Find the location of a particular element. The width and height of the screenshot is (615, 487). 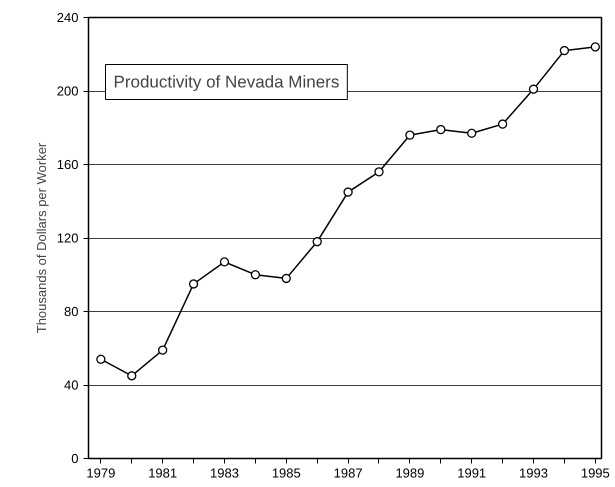

y-tick-label: 120 is located at coordinates (67, 238).